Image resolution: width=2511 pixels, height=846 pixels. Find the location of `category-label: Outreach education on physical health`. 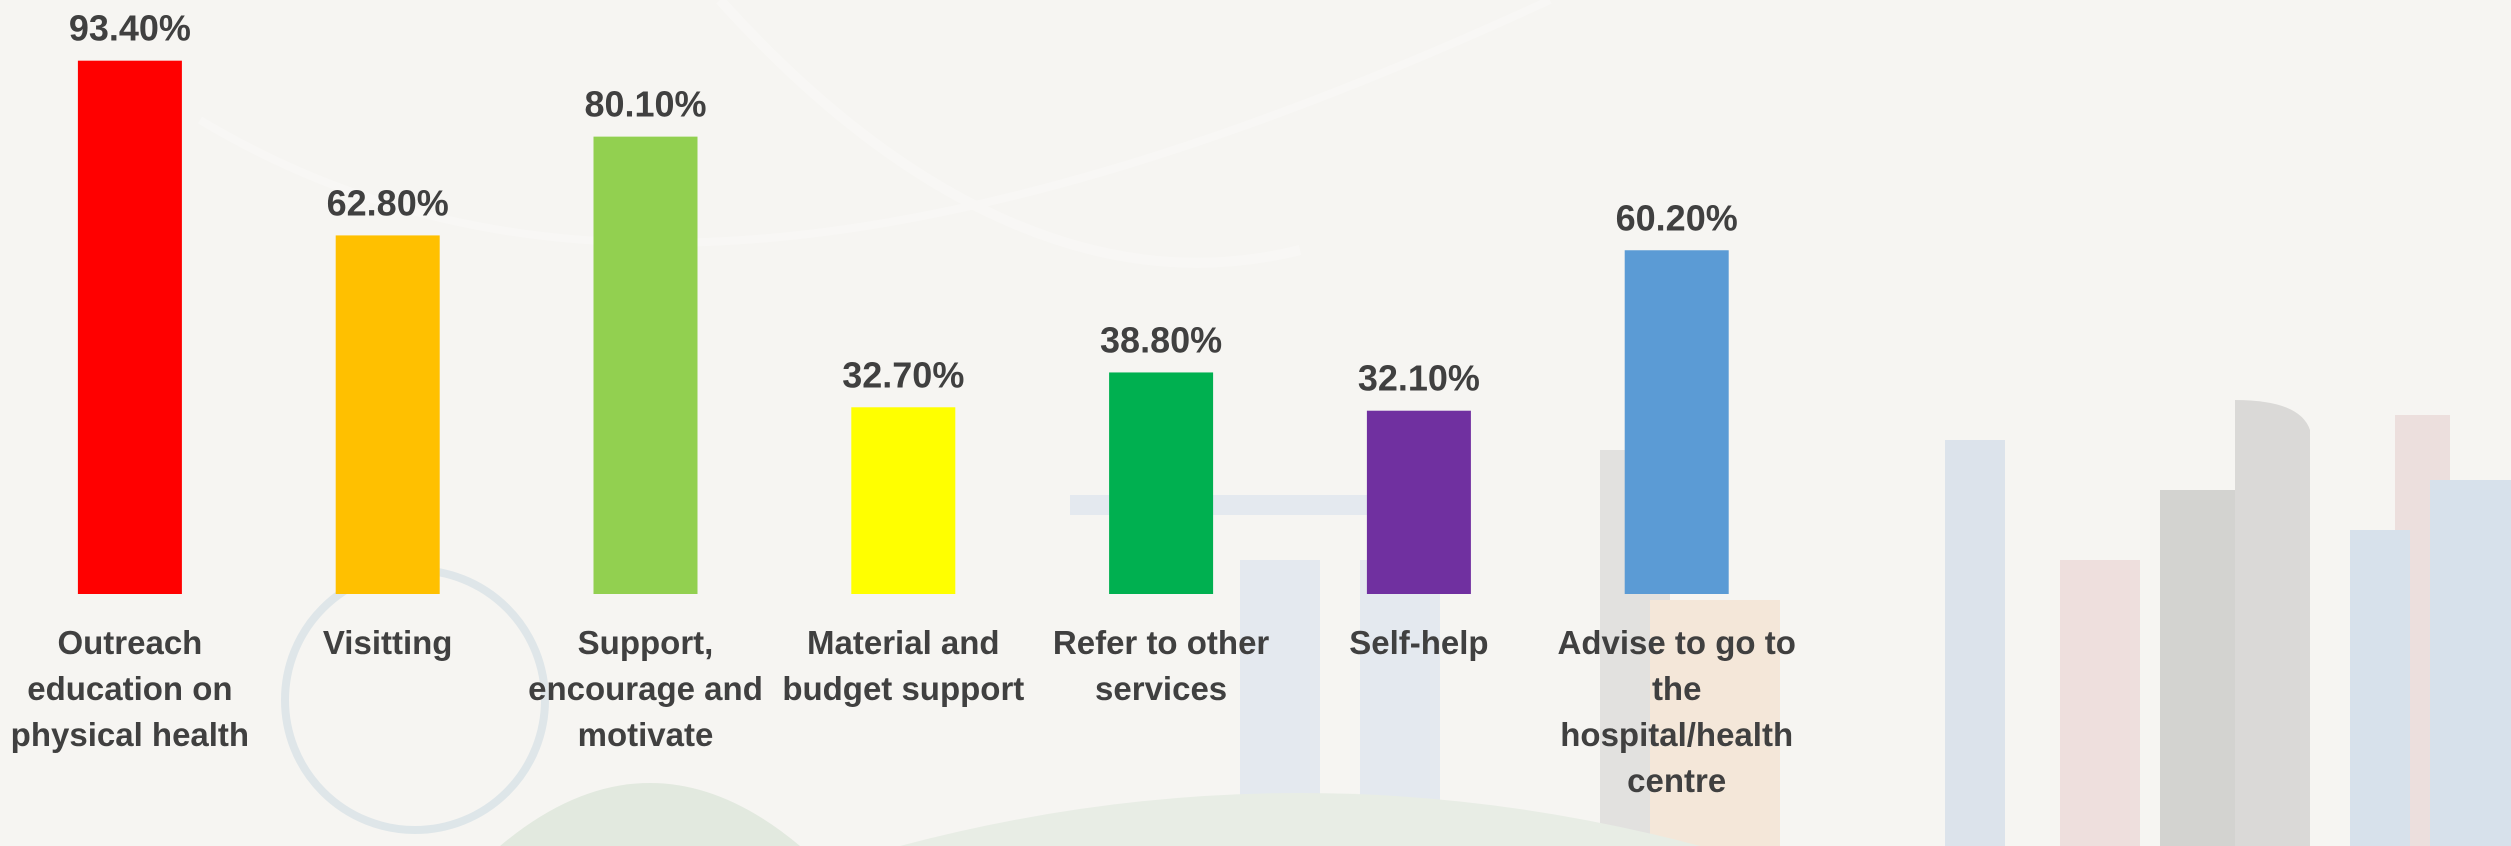

category-label: Outreach education on physical health is located at coordinates (130, 688).